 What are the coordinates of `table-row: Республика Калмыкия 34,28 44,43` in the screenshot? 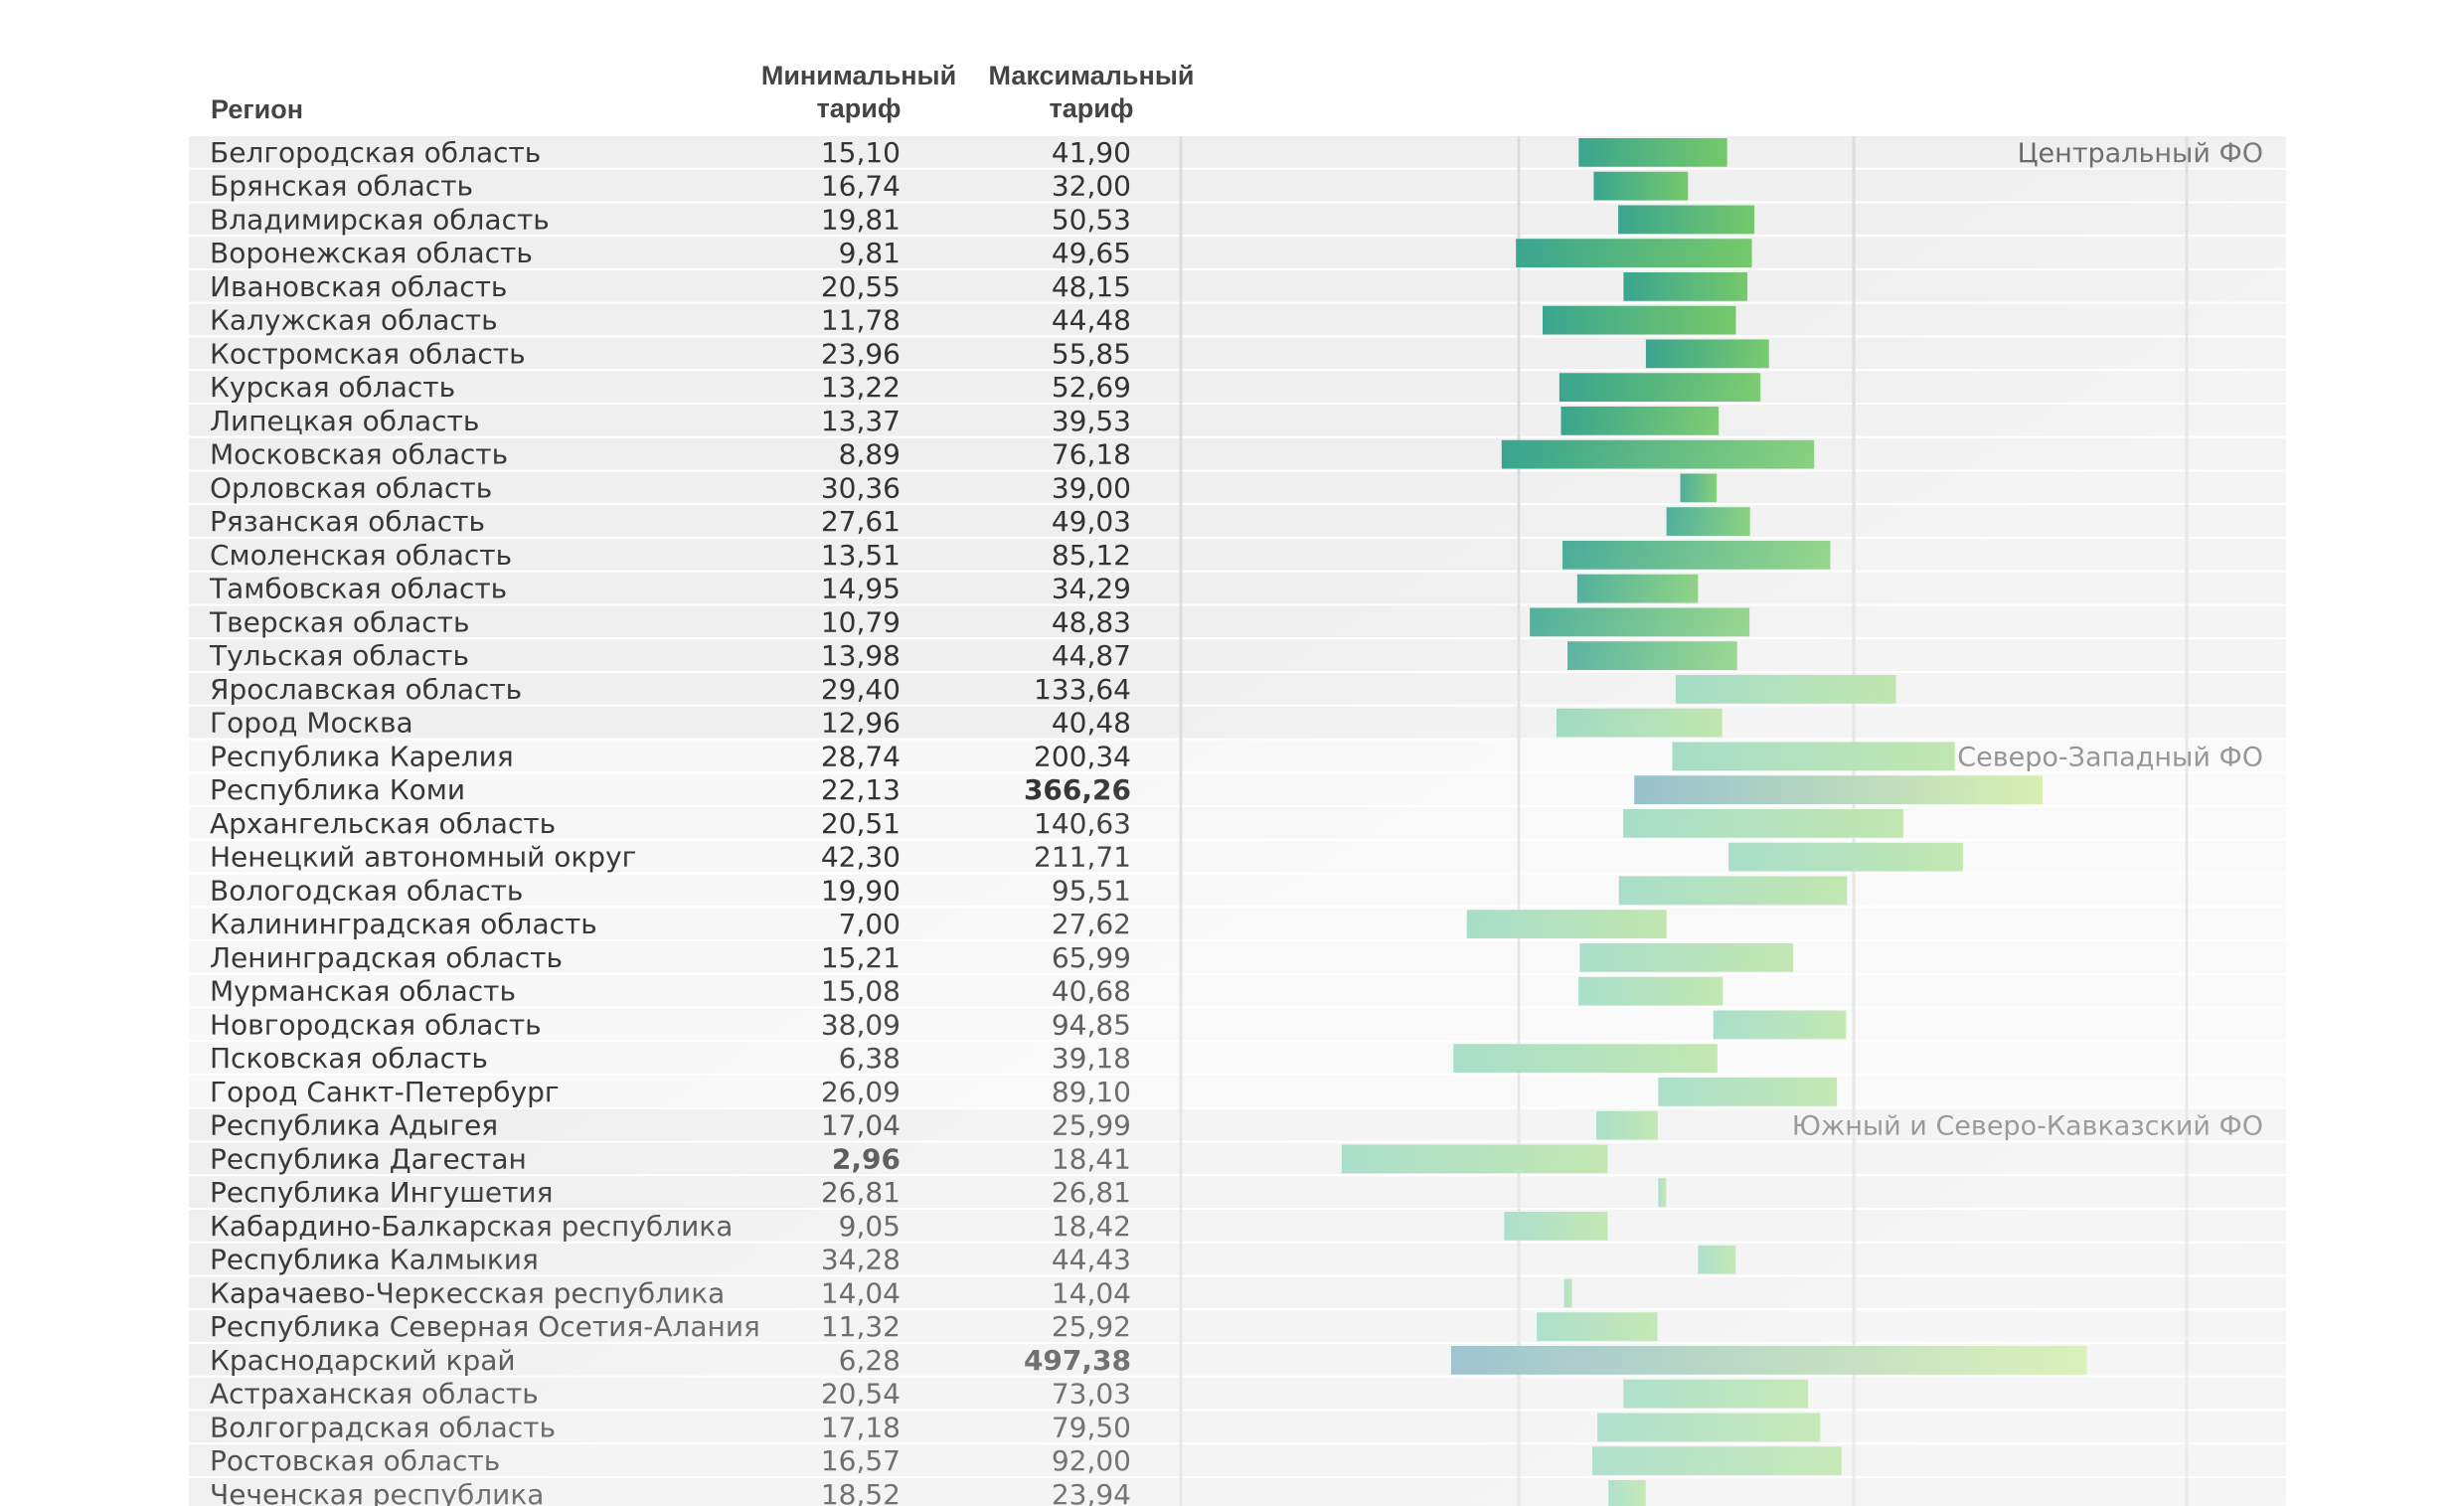 It's located at (671, 1260).